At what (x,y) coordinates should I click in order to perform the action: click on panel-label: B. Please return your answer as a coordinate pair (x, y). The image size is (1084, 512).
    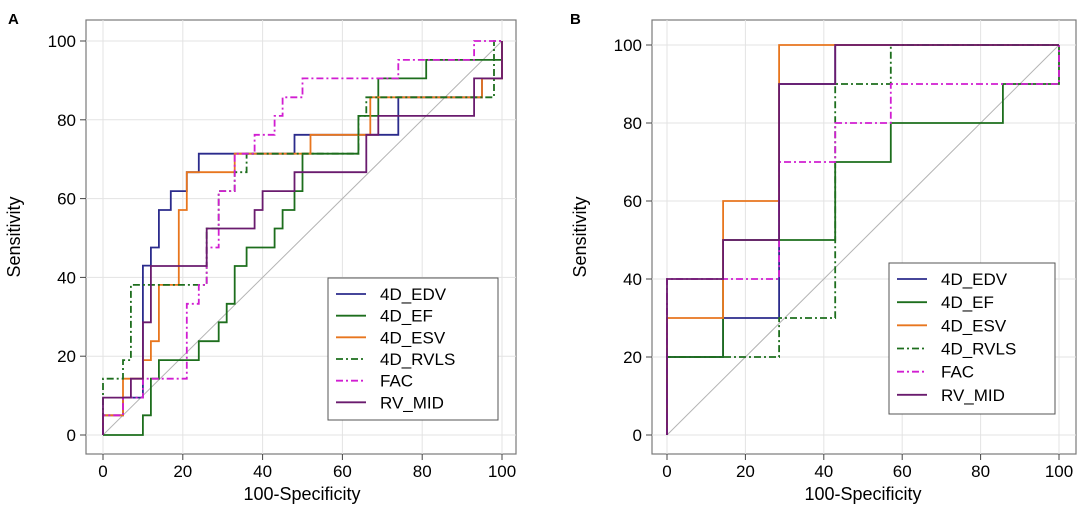
    Looking at the image, I should click on (575, 19).